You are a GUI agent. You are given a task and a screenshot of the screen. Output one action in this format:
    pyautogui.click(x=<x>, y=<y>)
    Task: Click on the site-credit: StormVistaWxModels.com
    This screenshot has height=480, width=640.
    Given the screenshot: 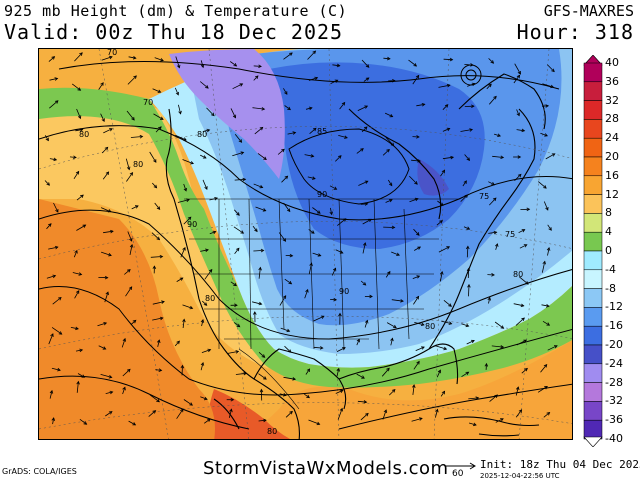 What is the action you would take?
    pyautogui.click(x=326, y=468)
    